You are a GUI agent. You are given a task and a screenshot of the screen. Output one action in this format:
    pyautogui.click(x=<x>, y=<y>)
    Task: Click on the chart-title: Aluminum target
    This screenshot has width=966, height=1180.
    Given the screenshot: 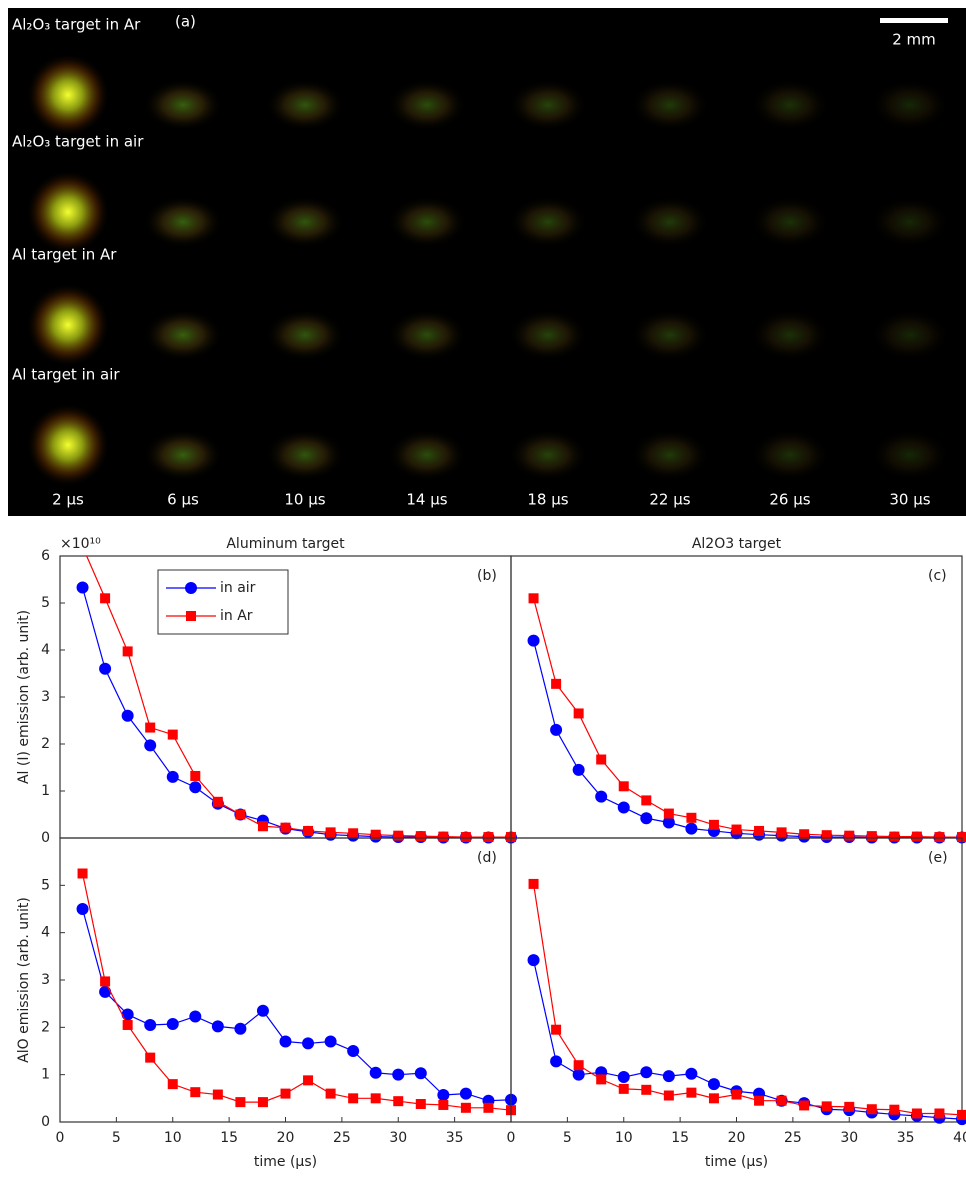 What is the action you would take?
    pyautogui.click(x=285, y=544)
    